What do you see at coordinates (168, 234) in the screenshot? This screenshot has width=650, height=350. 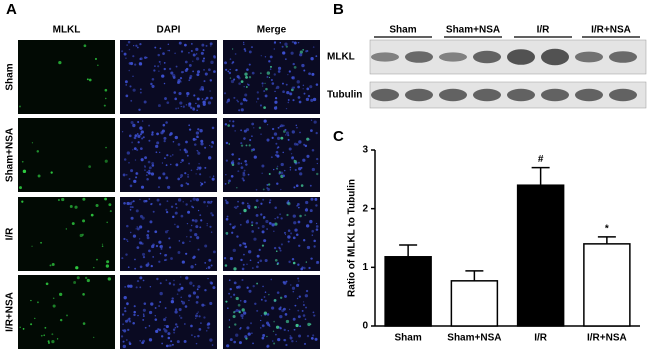 I see `micrograph` at bounding box center [168, 234].